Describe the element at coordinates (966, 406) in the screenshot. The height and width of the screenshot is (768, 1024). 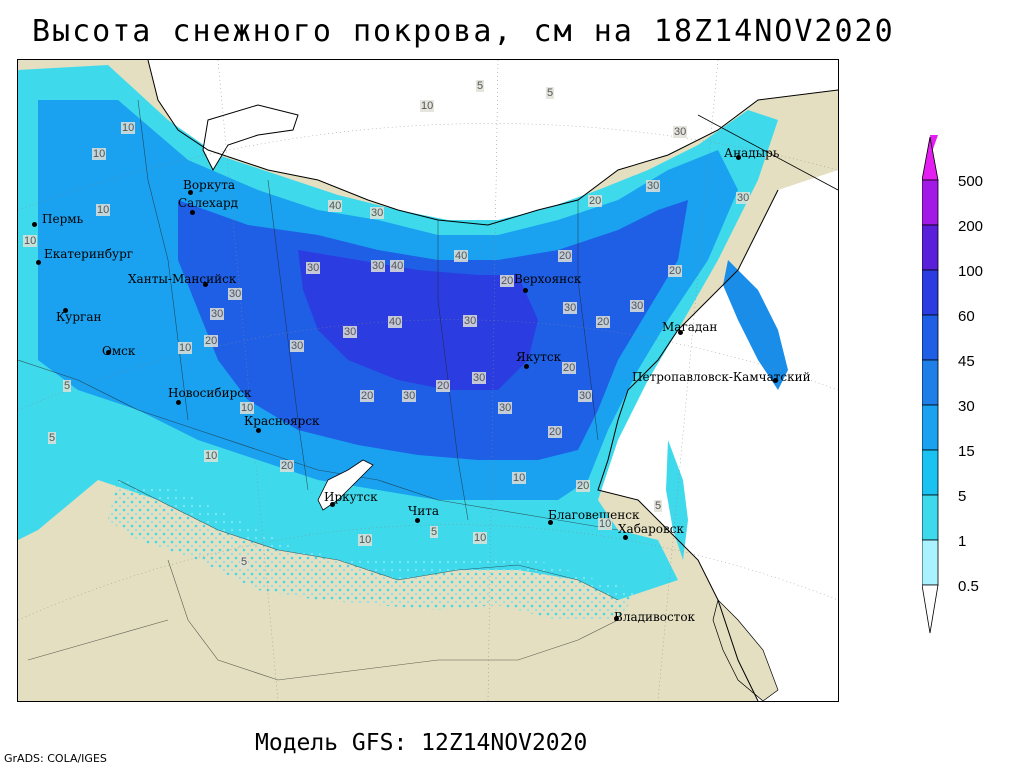
I see `legend-label-30: 30` at that location.